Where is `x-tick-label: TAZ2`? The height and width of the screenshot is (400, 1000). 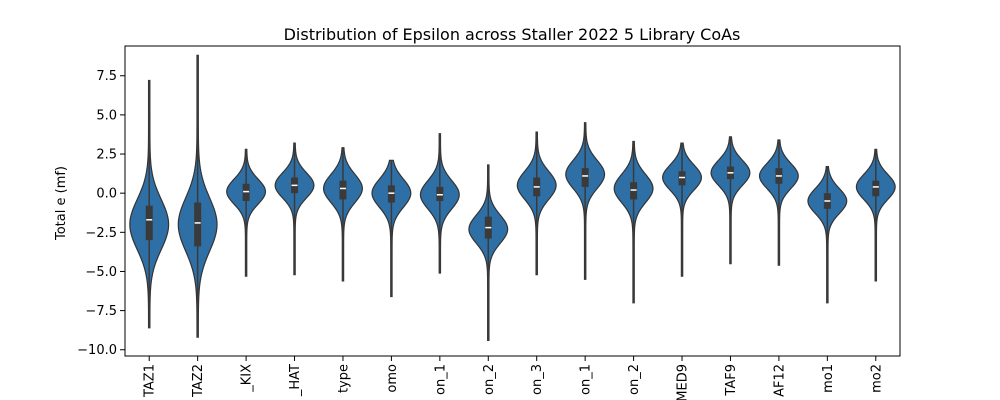
x-tick-label: TAZ2 is located at coordinates (198, 381).